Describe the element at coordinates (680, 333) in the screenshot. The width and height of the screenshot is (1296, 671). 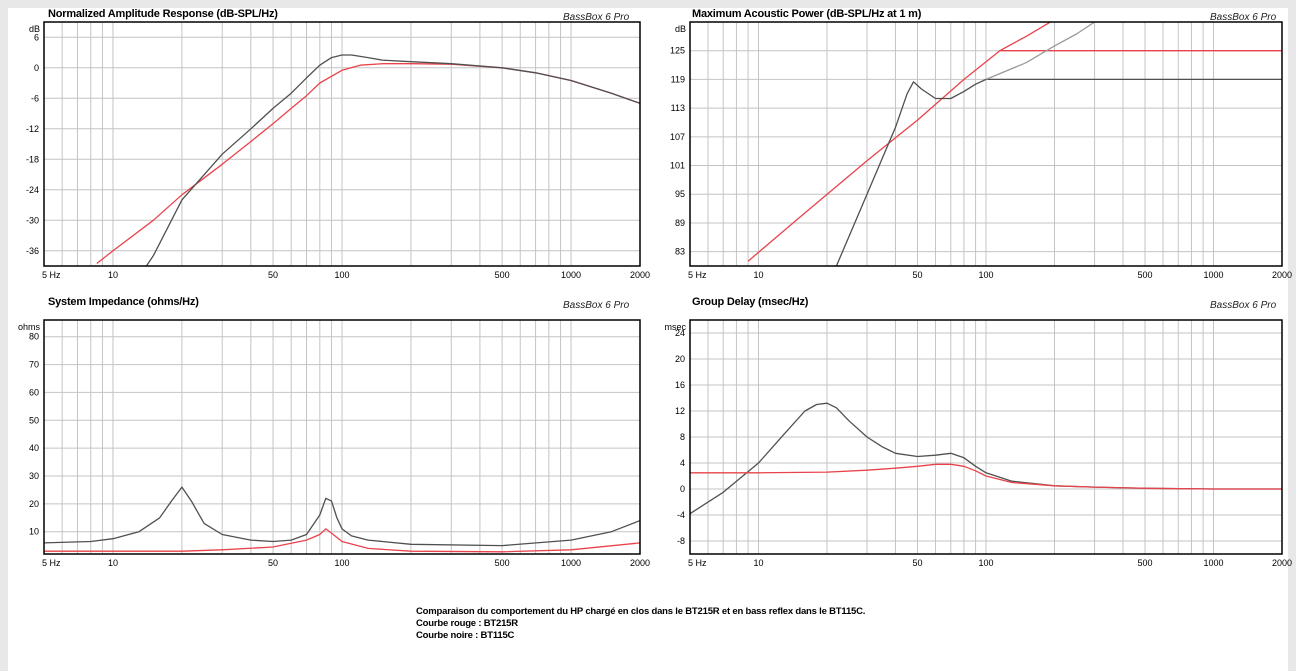
I see `y-tick-label: 24` at that location.